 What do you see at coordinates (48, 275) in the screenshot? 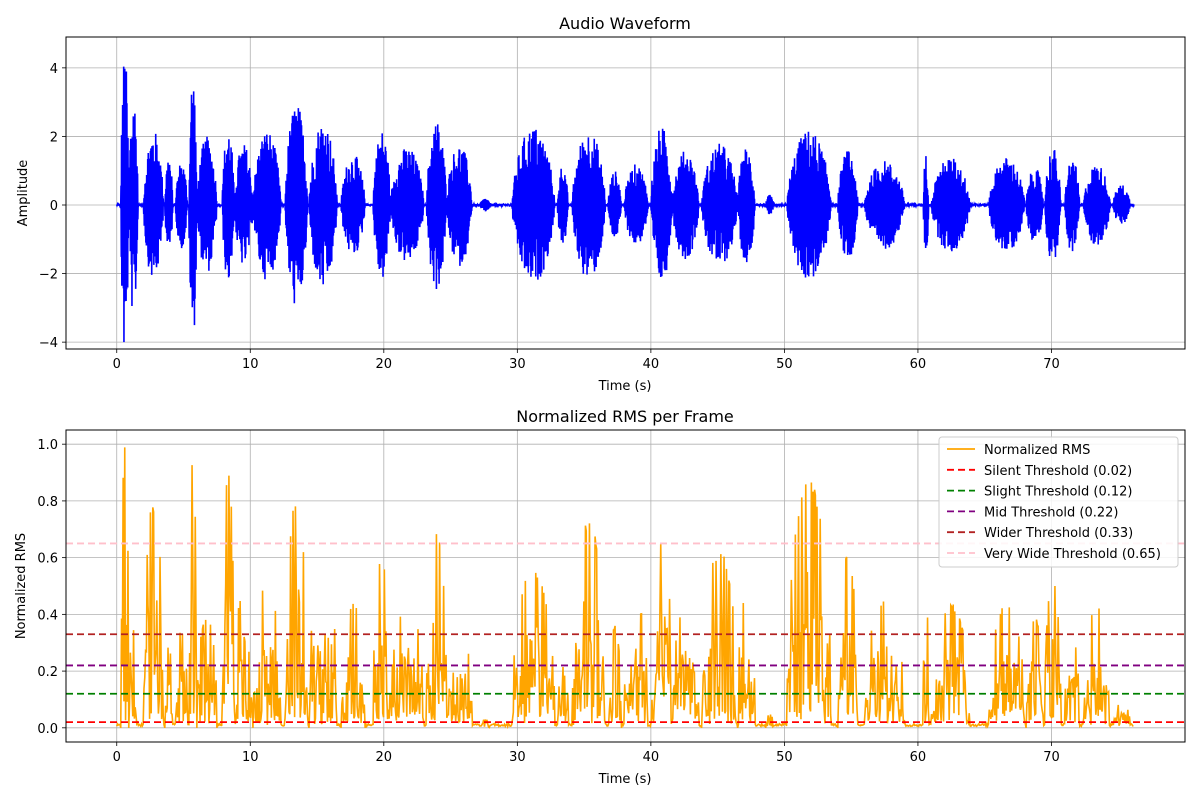
I see `y-tick-label: −2` at bounding box center [48, 275].